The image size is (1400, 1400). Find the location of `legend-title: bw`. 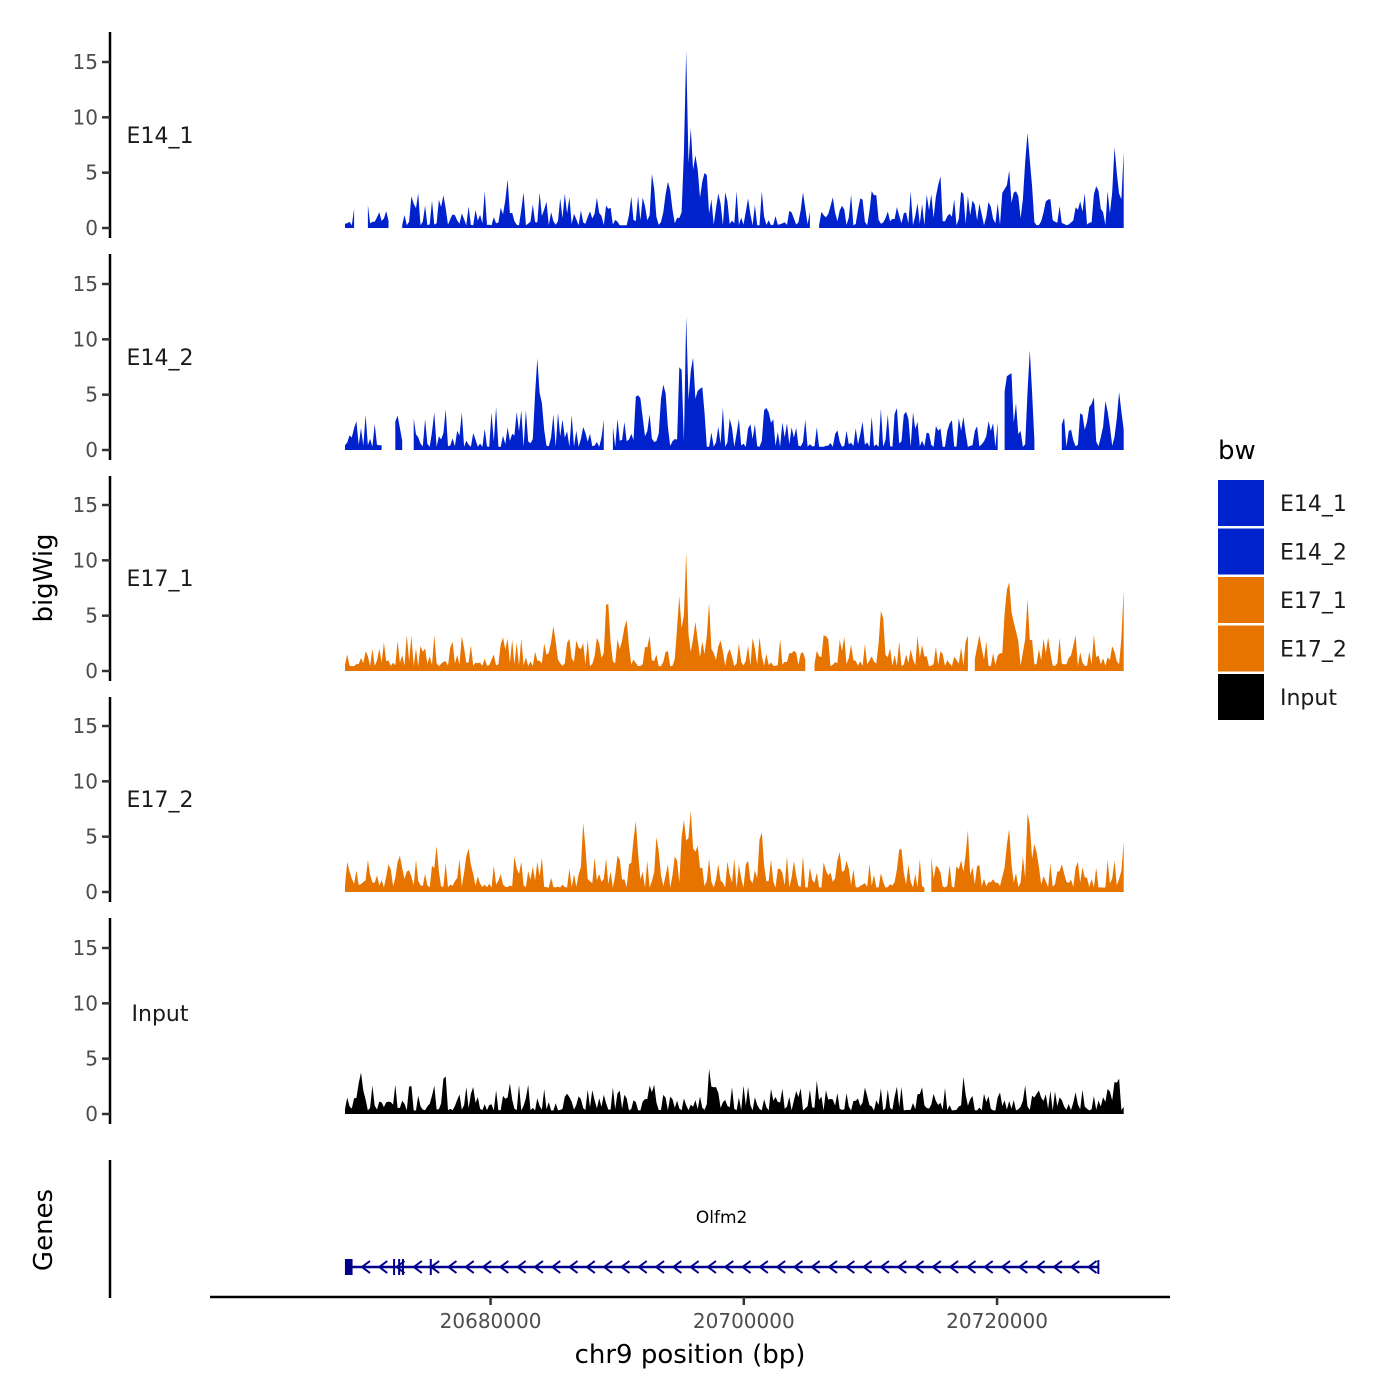

legend-title: bw is located at coordinates (1237, 451).